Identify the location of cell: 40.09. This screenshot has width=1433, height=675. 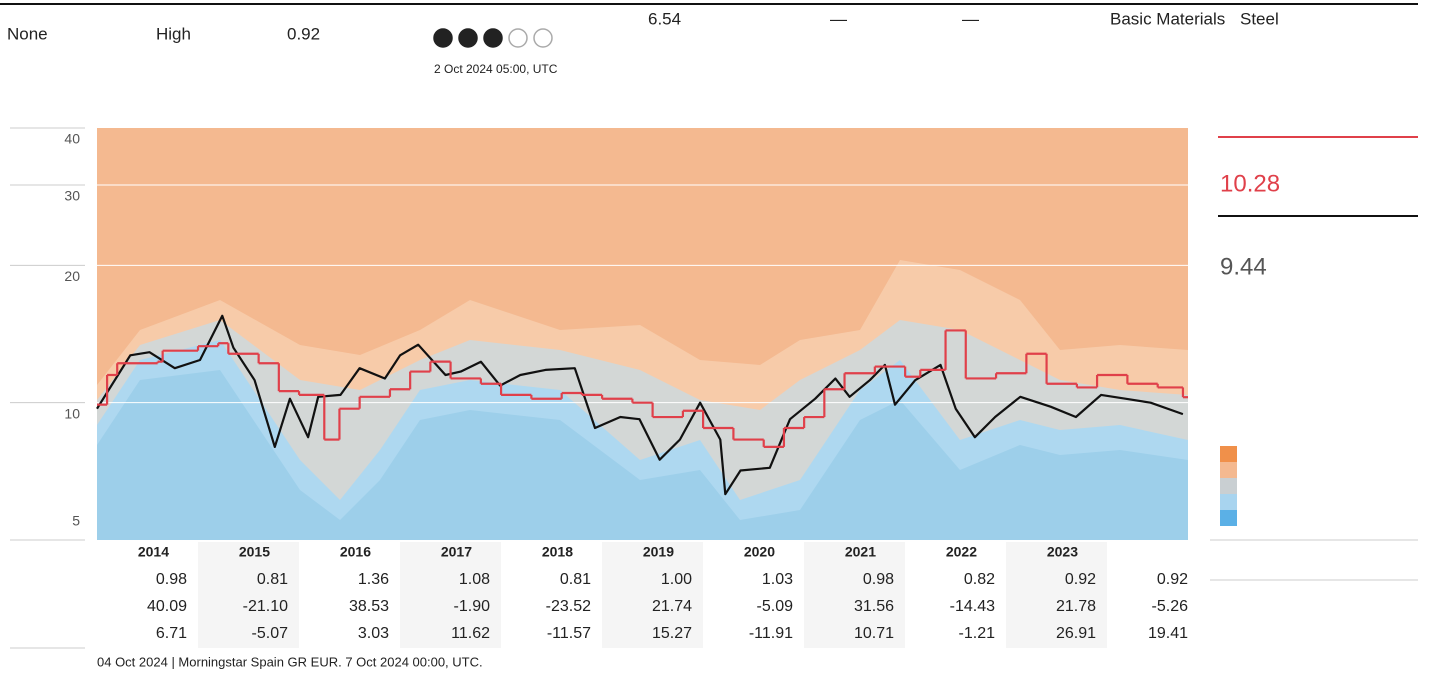
(167, 606).